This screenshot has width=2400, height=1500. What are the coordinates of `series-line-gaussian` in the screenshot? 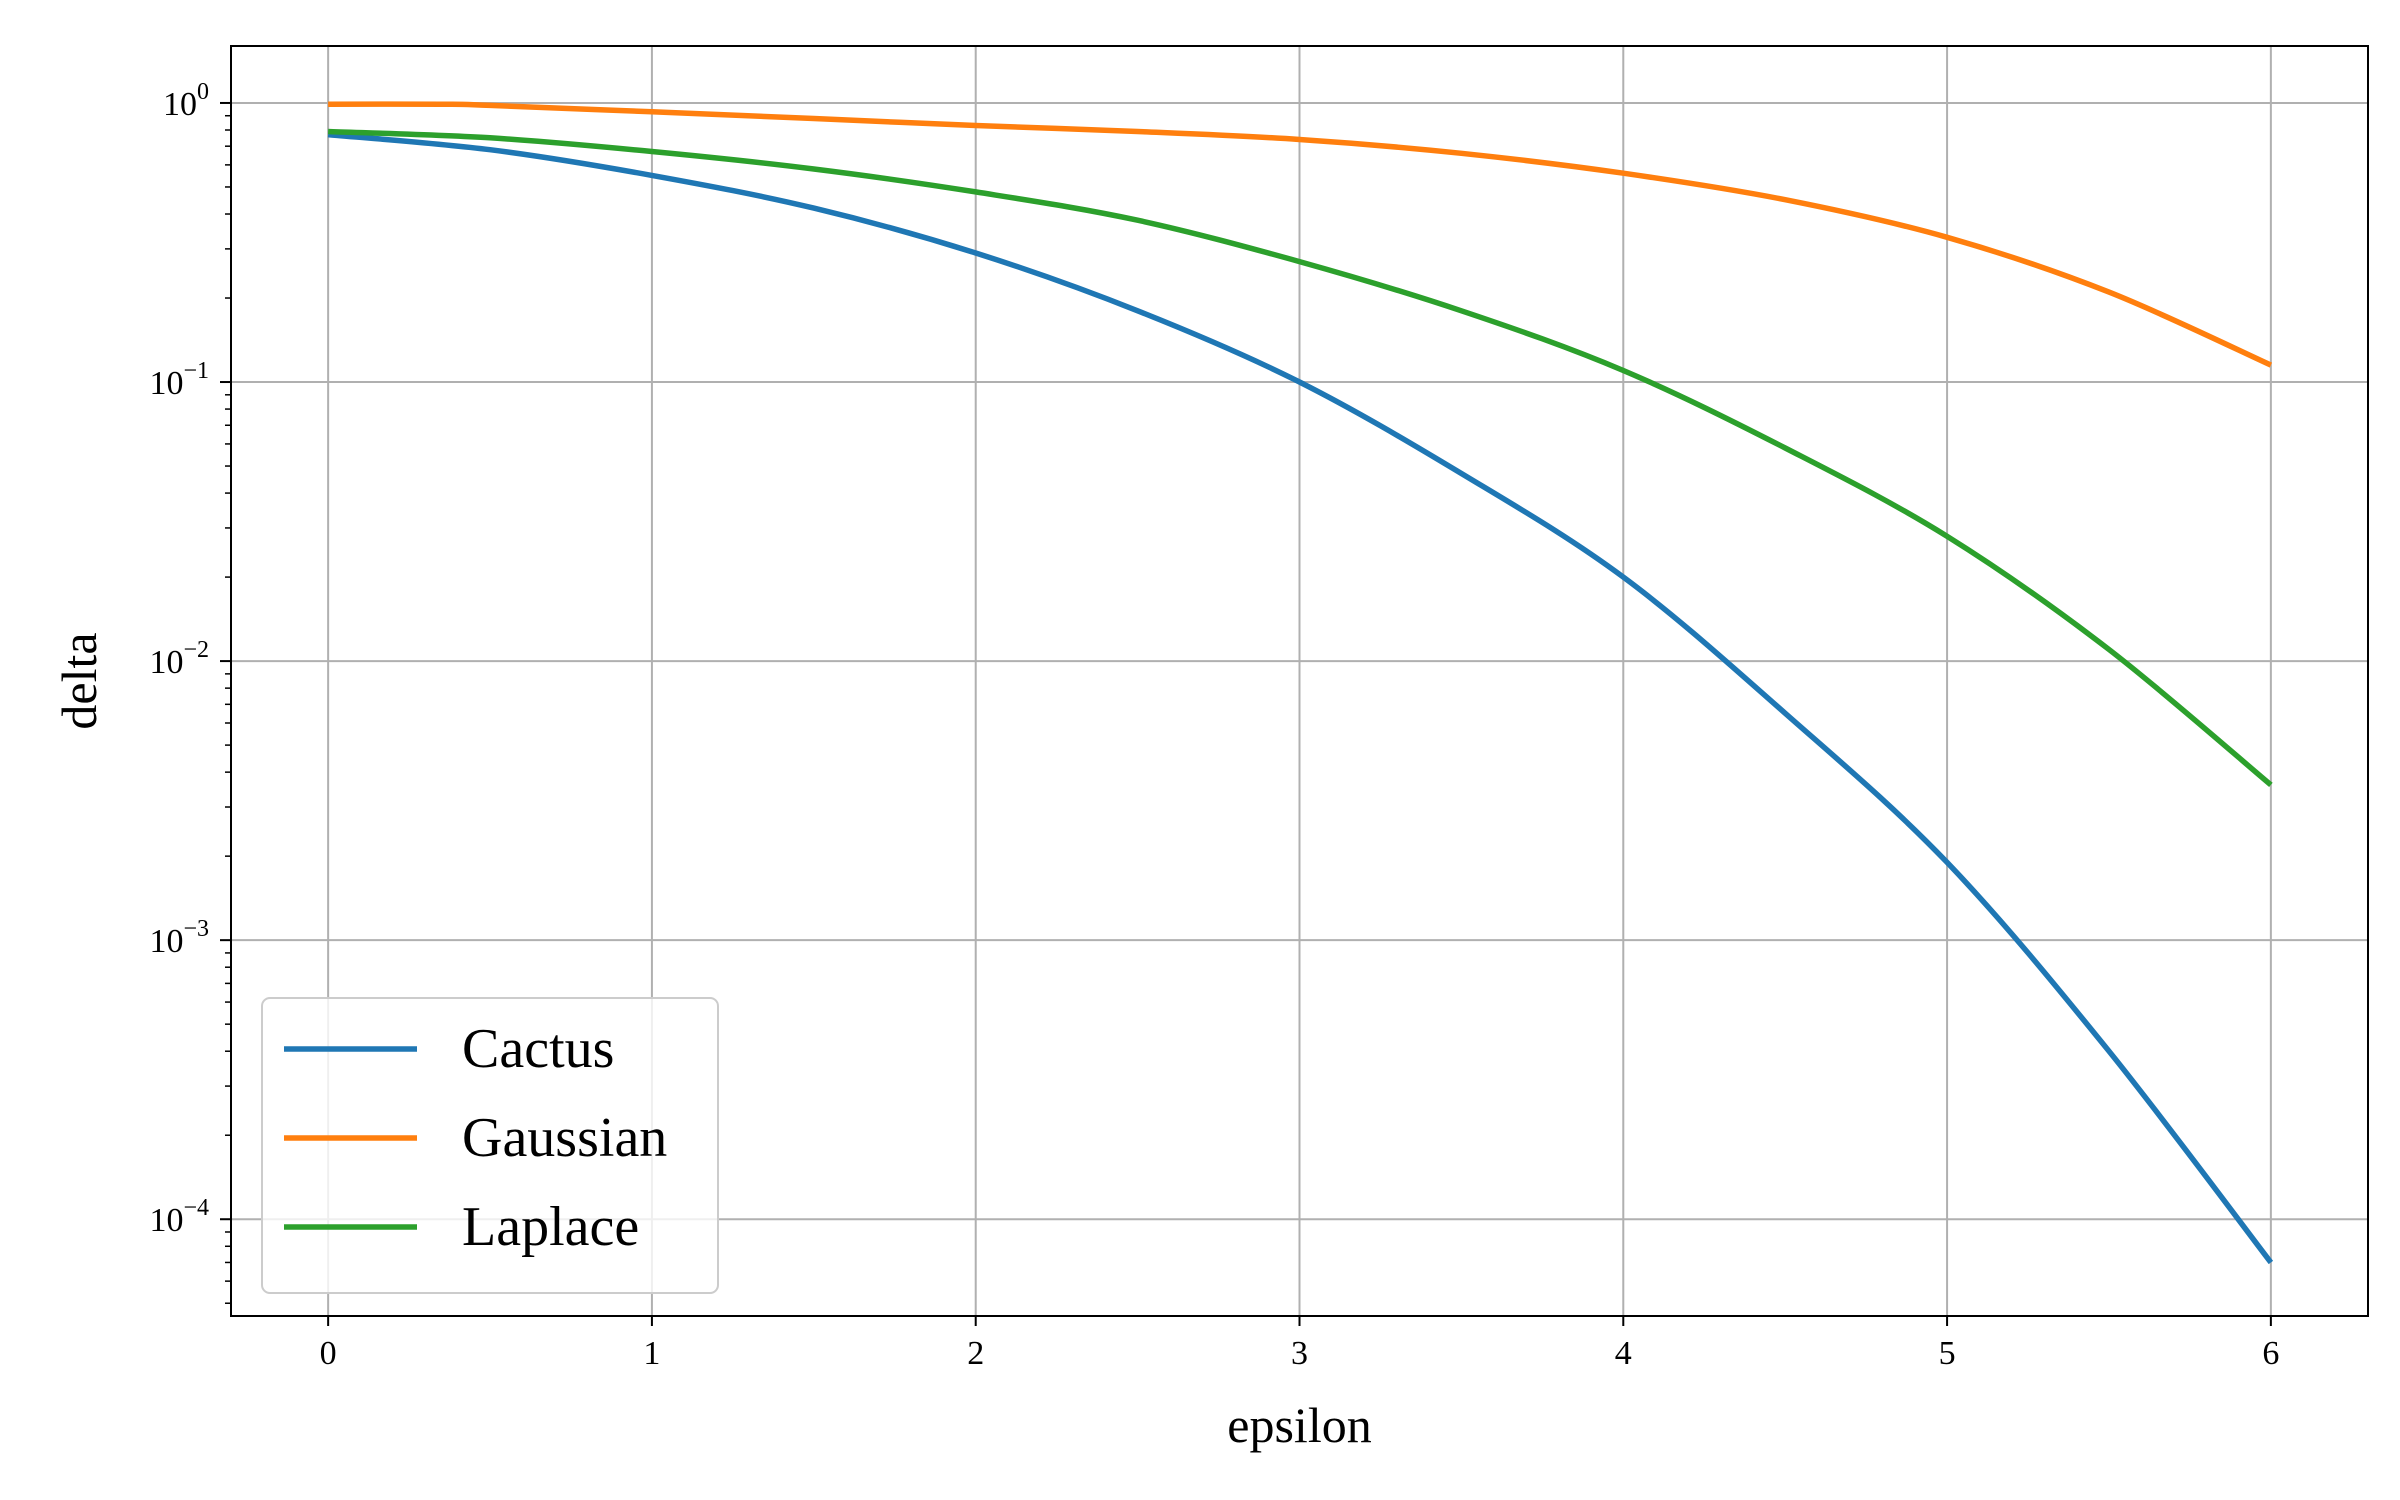 It's located at (1300, 234).